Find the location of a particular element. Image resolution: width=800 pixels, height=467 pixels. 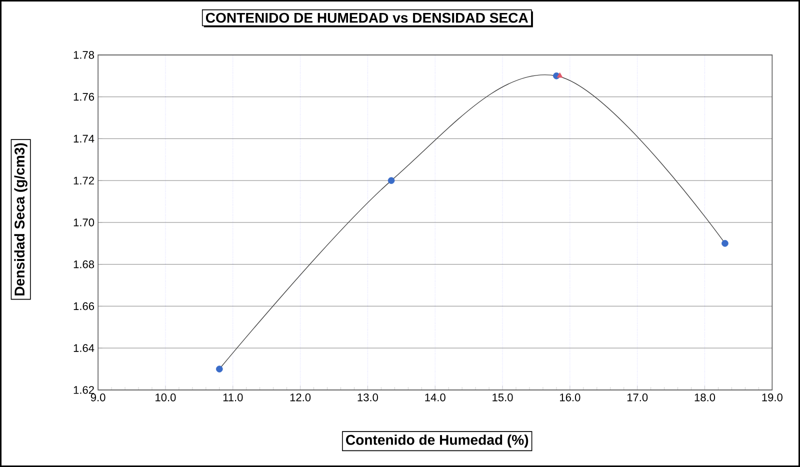

x-tick-label: 10.0 is located at coordinates (166, 398).